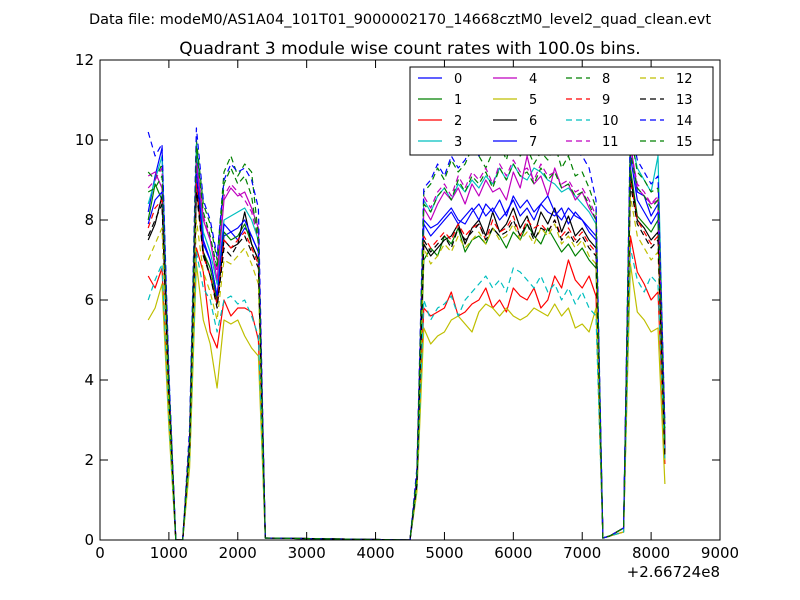  What do you see at coordinates (720, 553) in the screenshot?
I see `x-tick-label: 9000` at bounding box center [720, 553].